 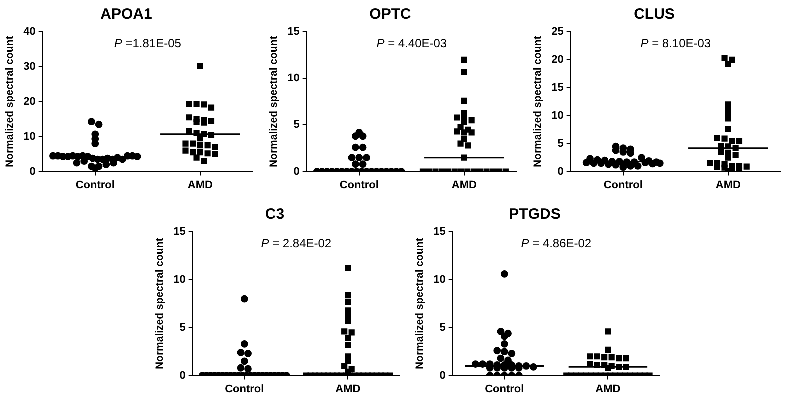 I want to click on annotation: P = 4.86E-02, so click(x=556, y=243).